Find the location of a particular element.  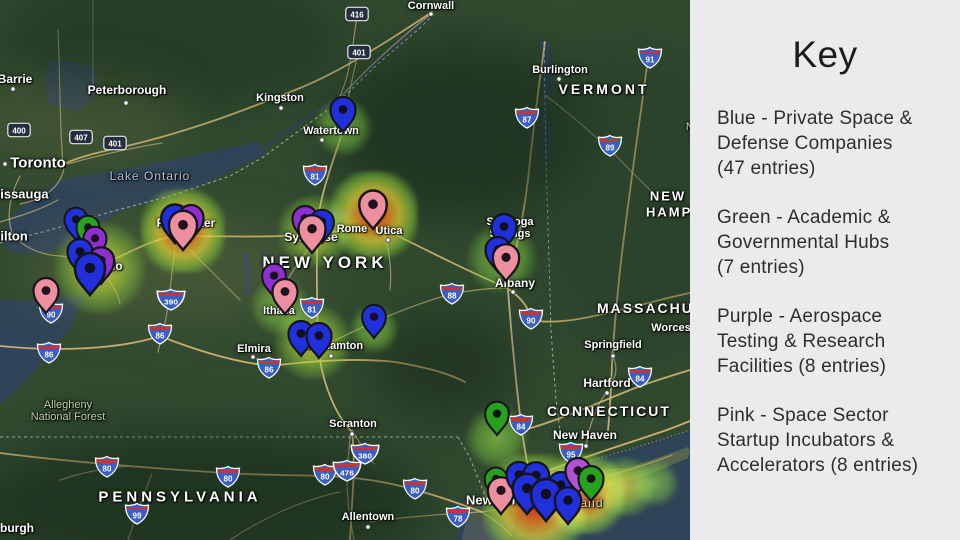

interstate-shield-78: 78 is located at coordinates (458, 516).